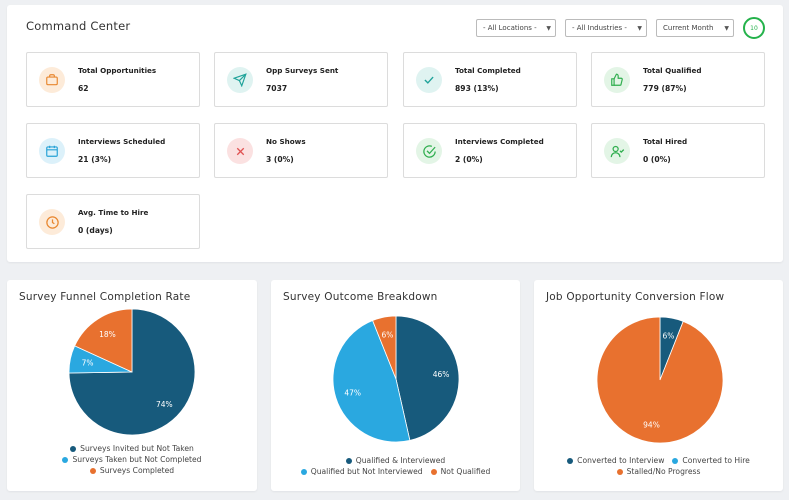 Image resolution: width=789 pixels, height=500 pixels. What do you see at coordinates (651, 425) in the screenshot?
I see `pie-label-stalled-no-progress: 94%` at bounding box center [651, 425].